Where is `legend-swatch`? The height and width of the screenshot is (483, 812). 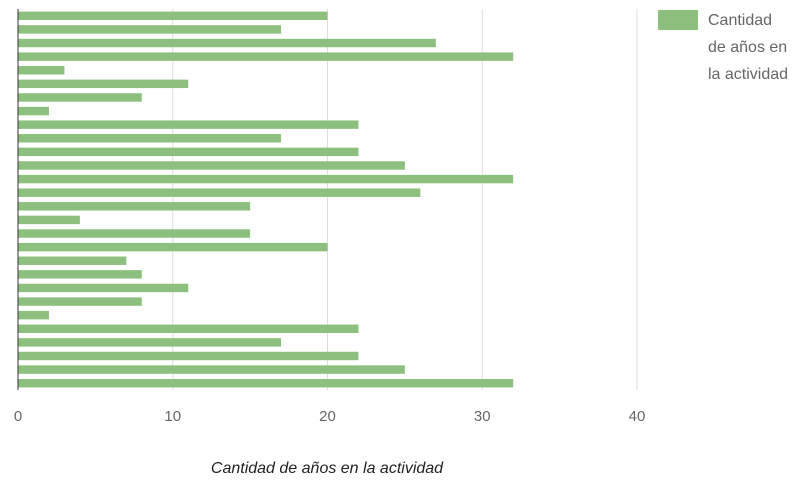 legend-swatch is located at coordinates (678, 20).